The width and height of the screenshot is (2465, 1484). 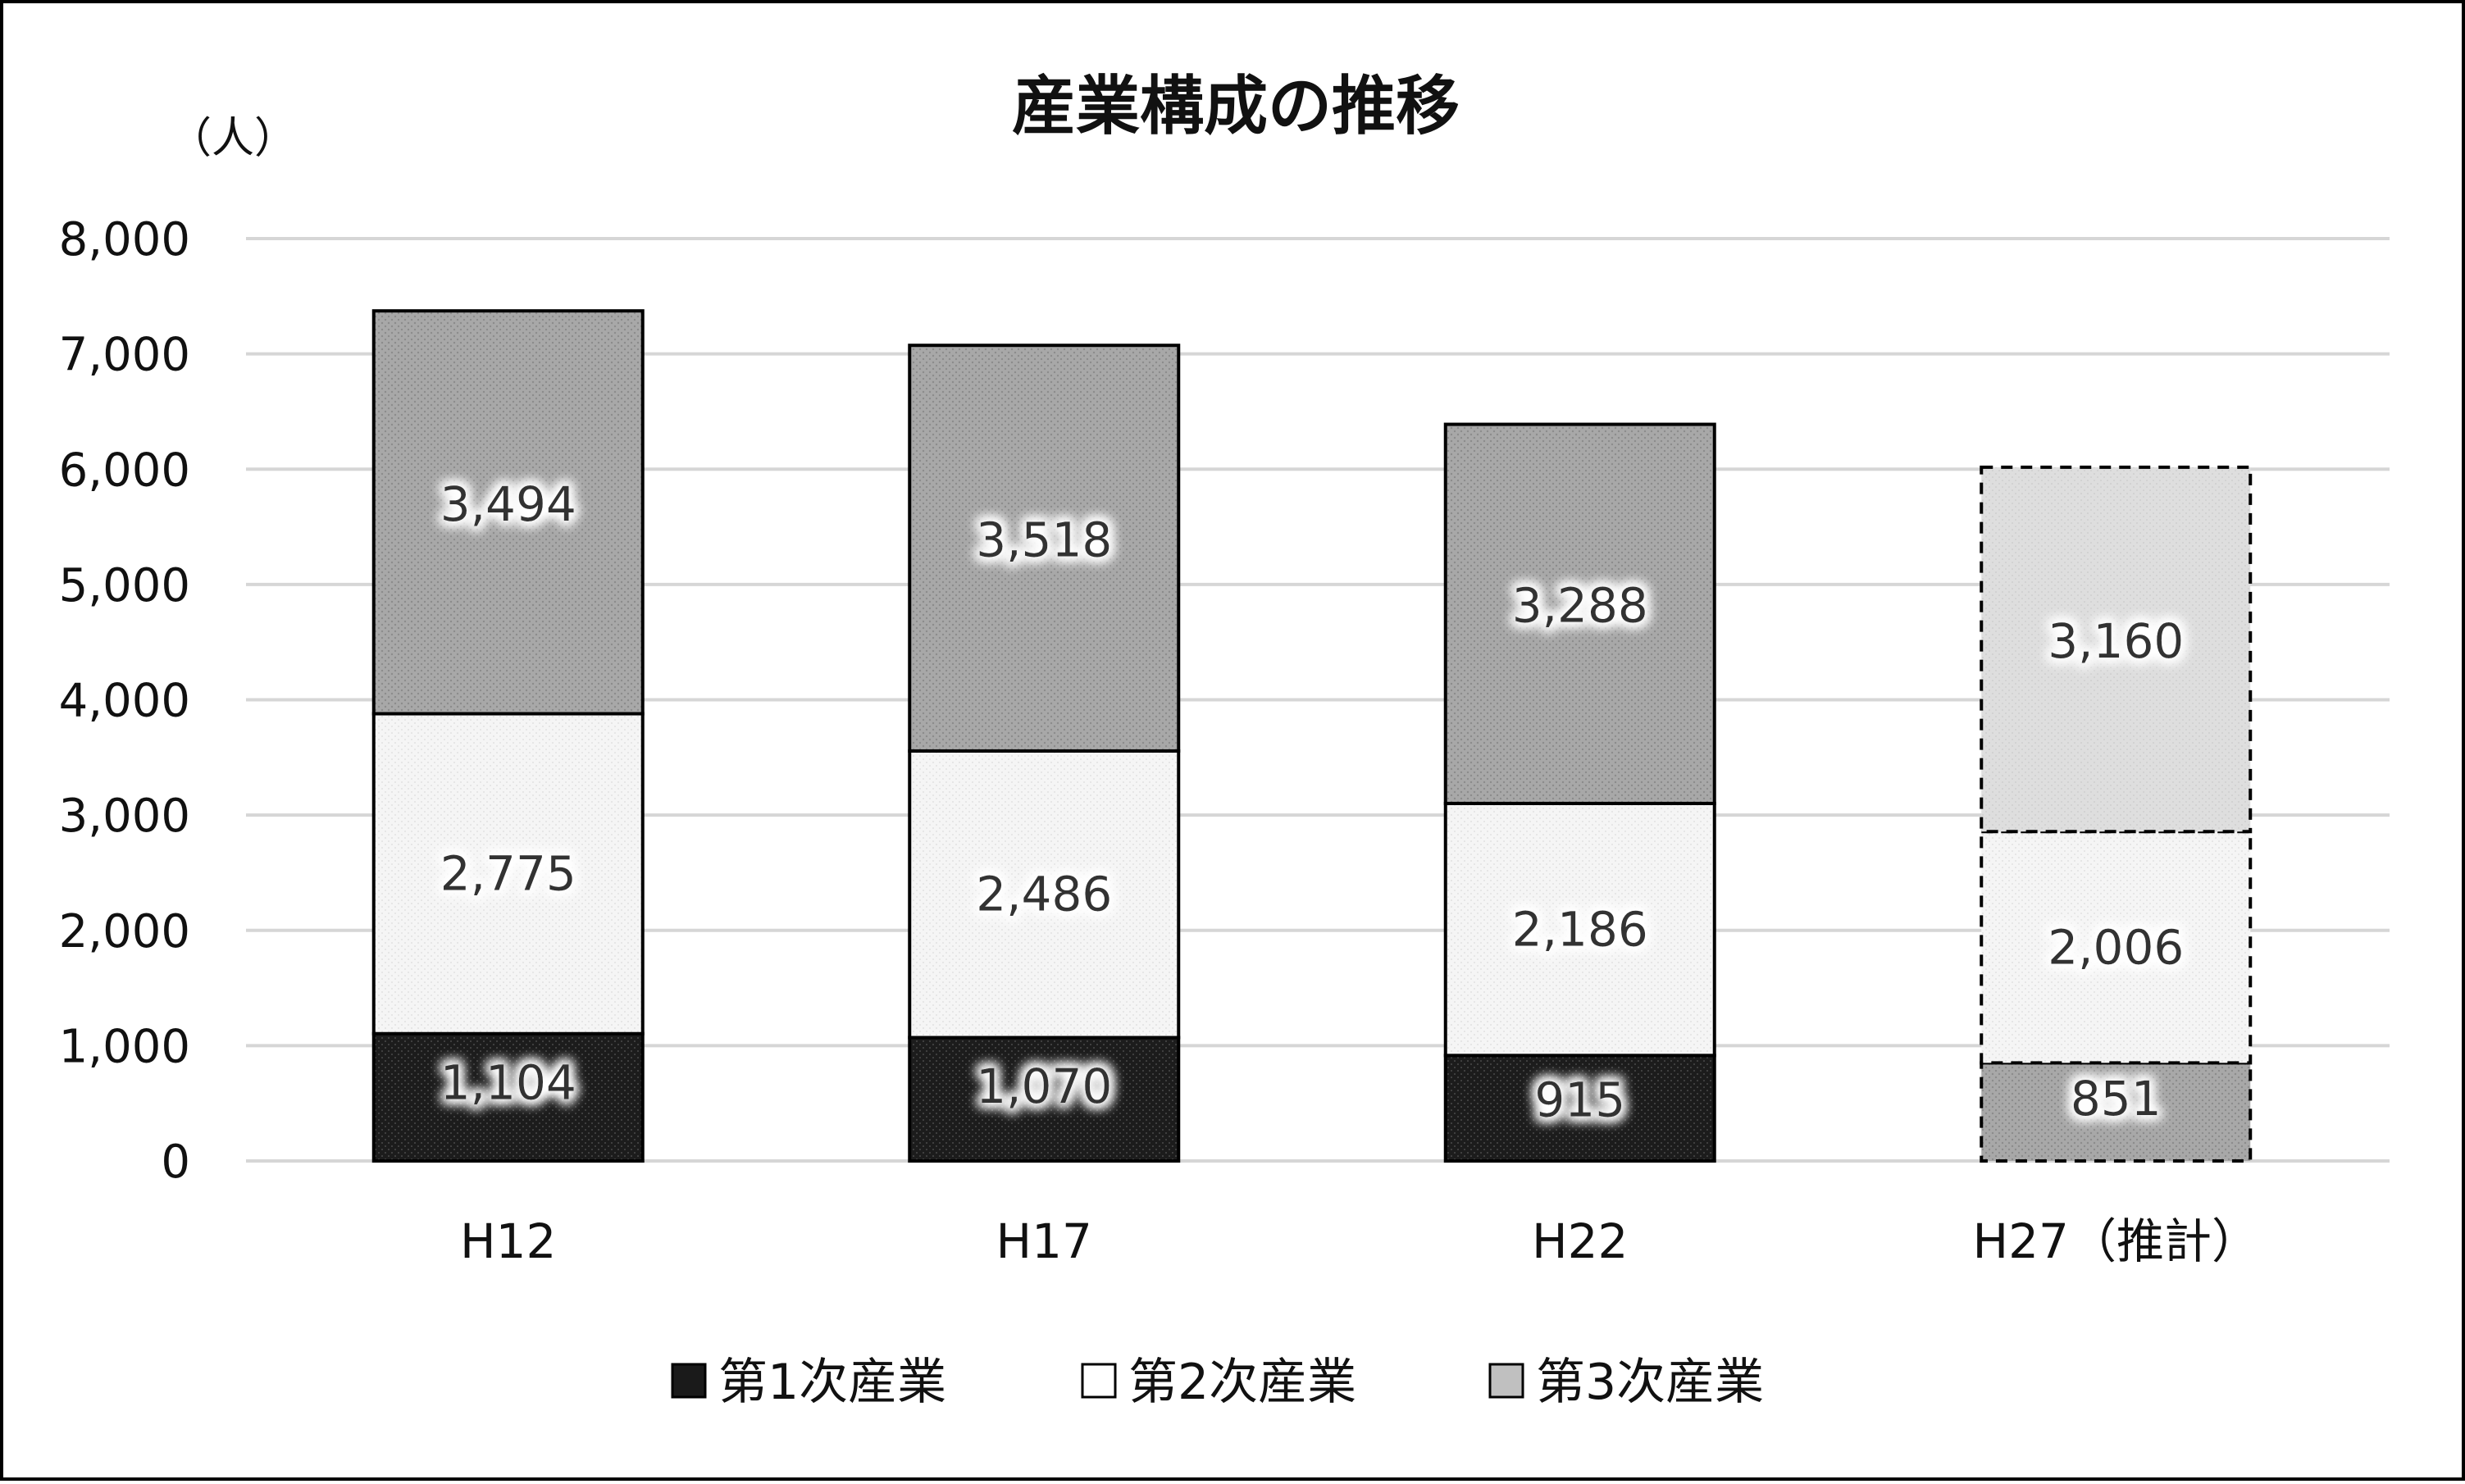 I want to click on data-label: 851, so click(x=2116, y=1099).